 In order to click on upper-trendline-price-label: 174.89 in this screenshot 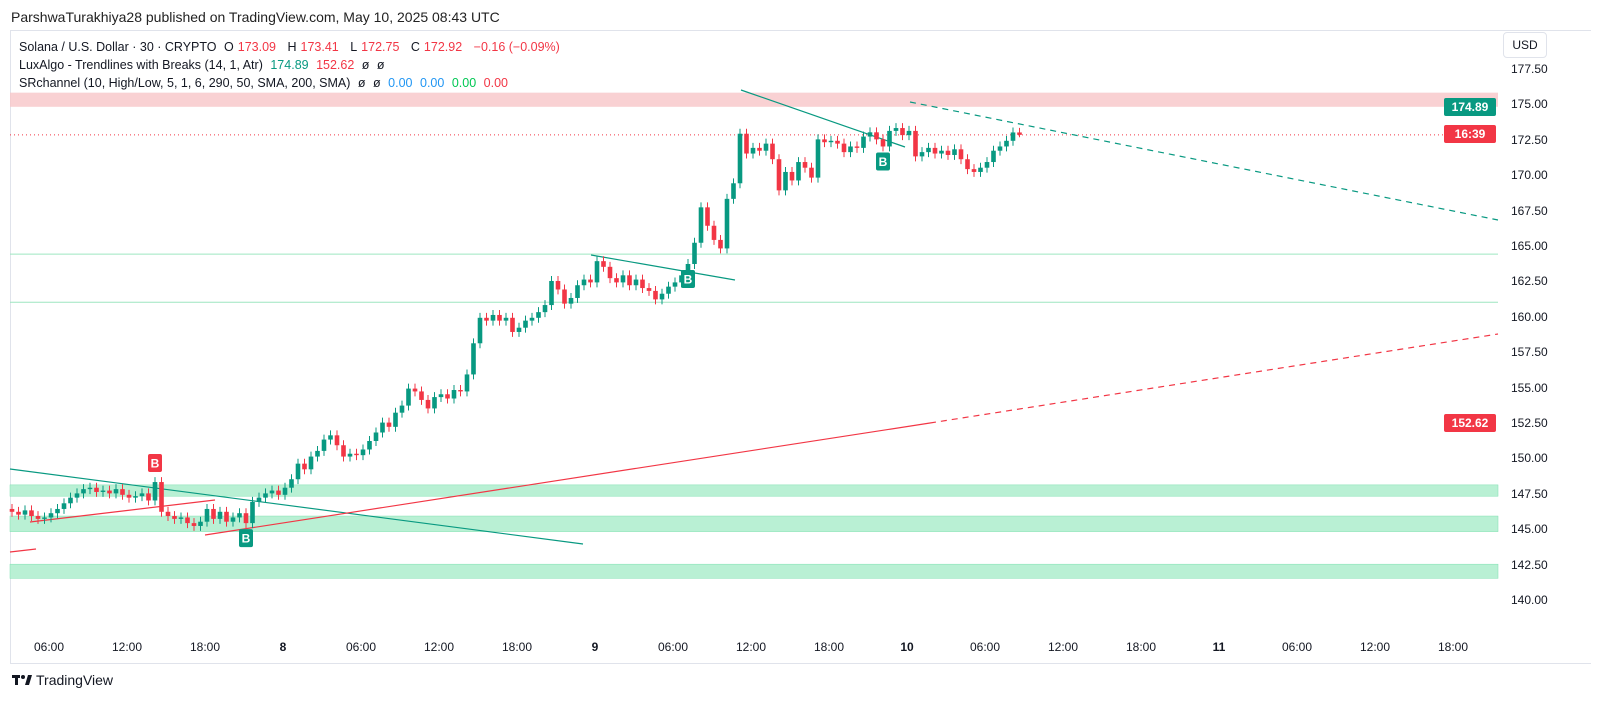, I will do `click(1470, 107)`.